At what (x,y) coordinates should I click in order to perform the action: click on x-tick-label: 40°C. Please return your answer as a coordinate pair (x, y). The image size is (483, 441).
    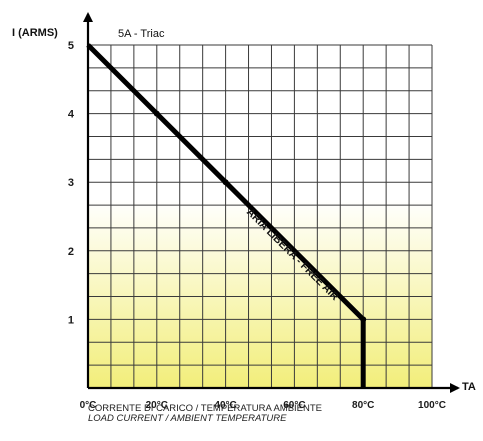
    Looking at the image, I should click on (225, 405).